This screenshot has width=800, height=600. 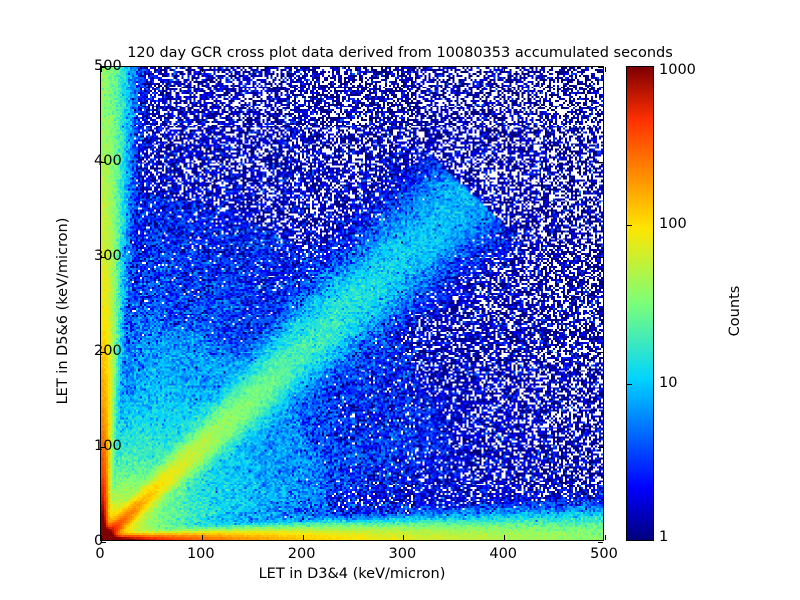 I want to click on y-tick-label: 100, so click(x=108, y=446).